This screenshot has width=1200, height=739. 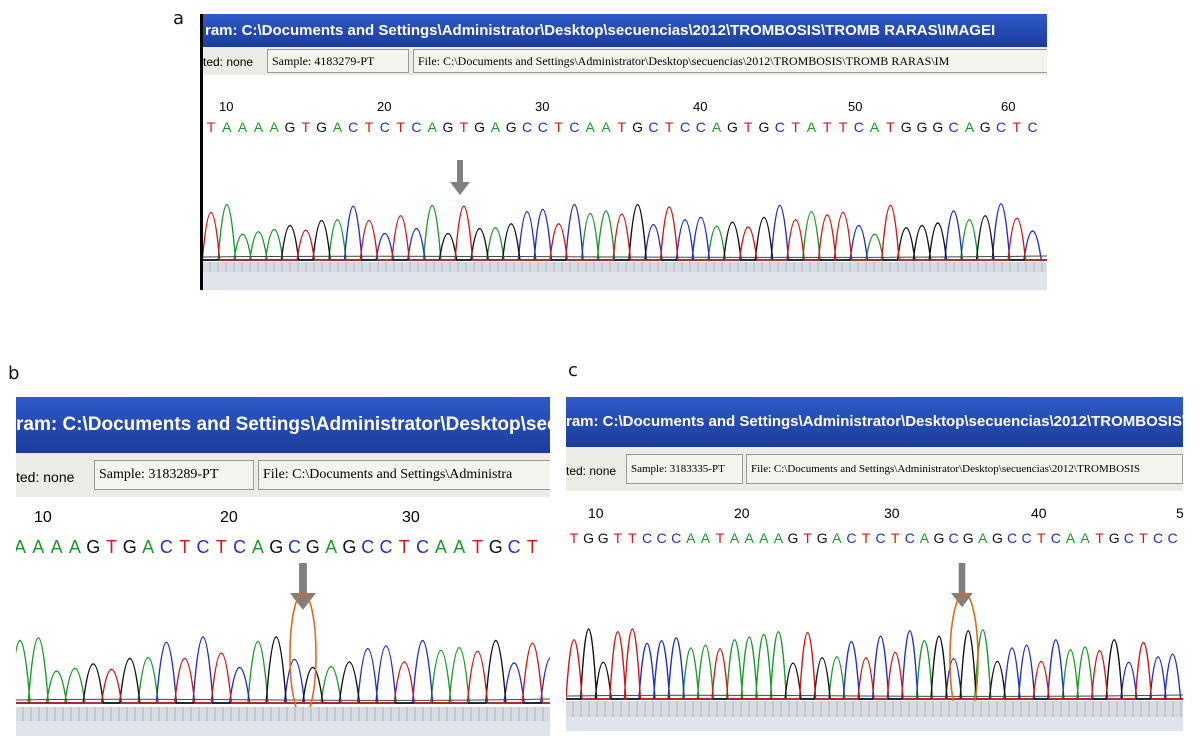 What do you see at coordinates (684, 469) in the screenshot?
I see `sample-name-field: Sample: 3183335-PT` at bounding box center [684, 469].